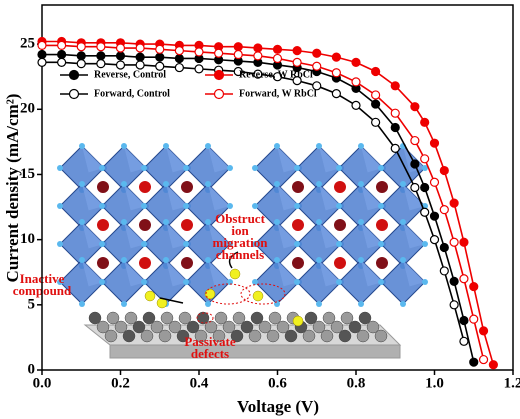 The image size is (520, 419). Describe the element at coordinates (277, 383) in the screenshot. I see `x-tick-label: 0.6` at that location.